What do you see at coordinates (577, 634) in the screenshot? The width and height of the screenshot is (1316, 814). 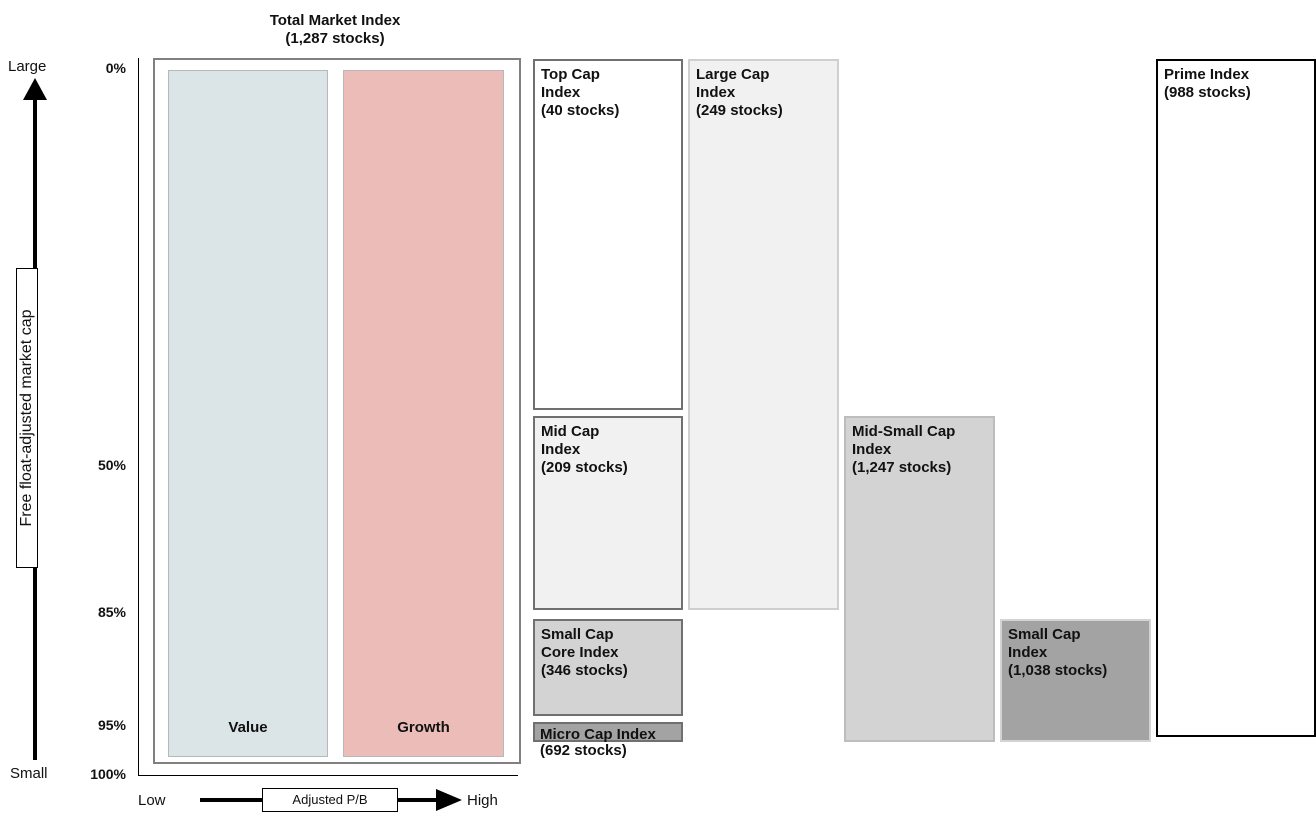 I see `small-cap-core-line1: Small Cap` at bounding box center [577, 634].